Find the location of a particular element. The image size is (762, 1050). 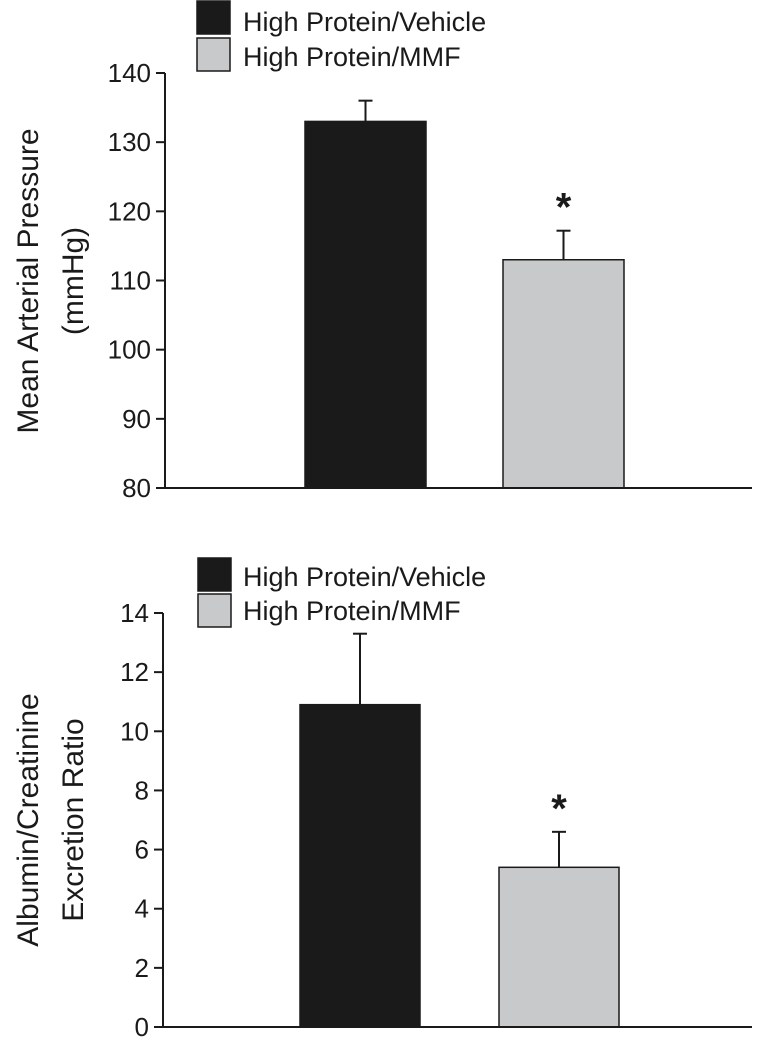

y-tick-label: 6 is located at coordinates (142, 850).